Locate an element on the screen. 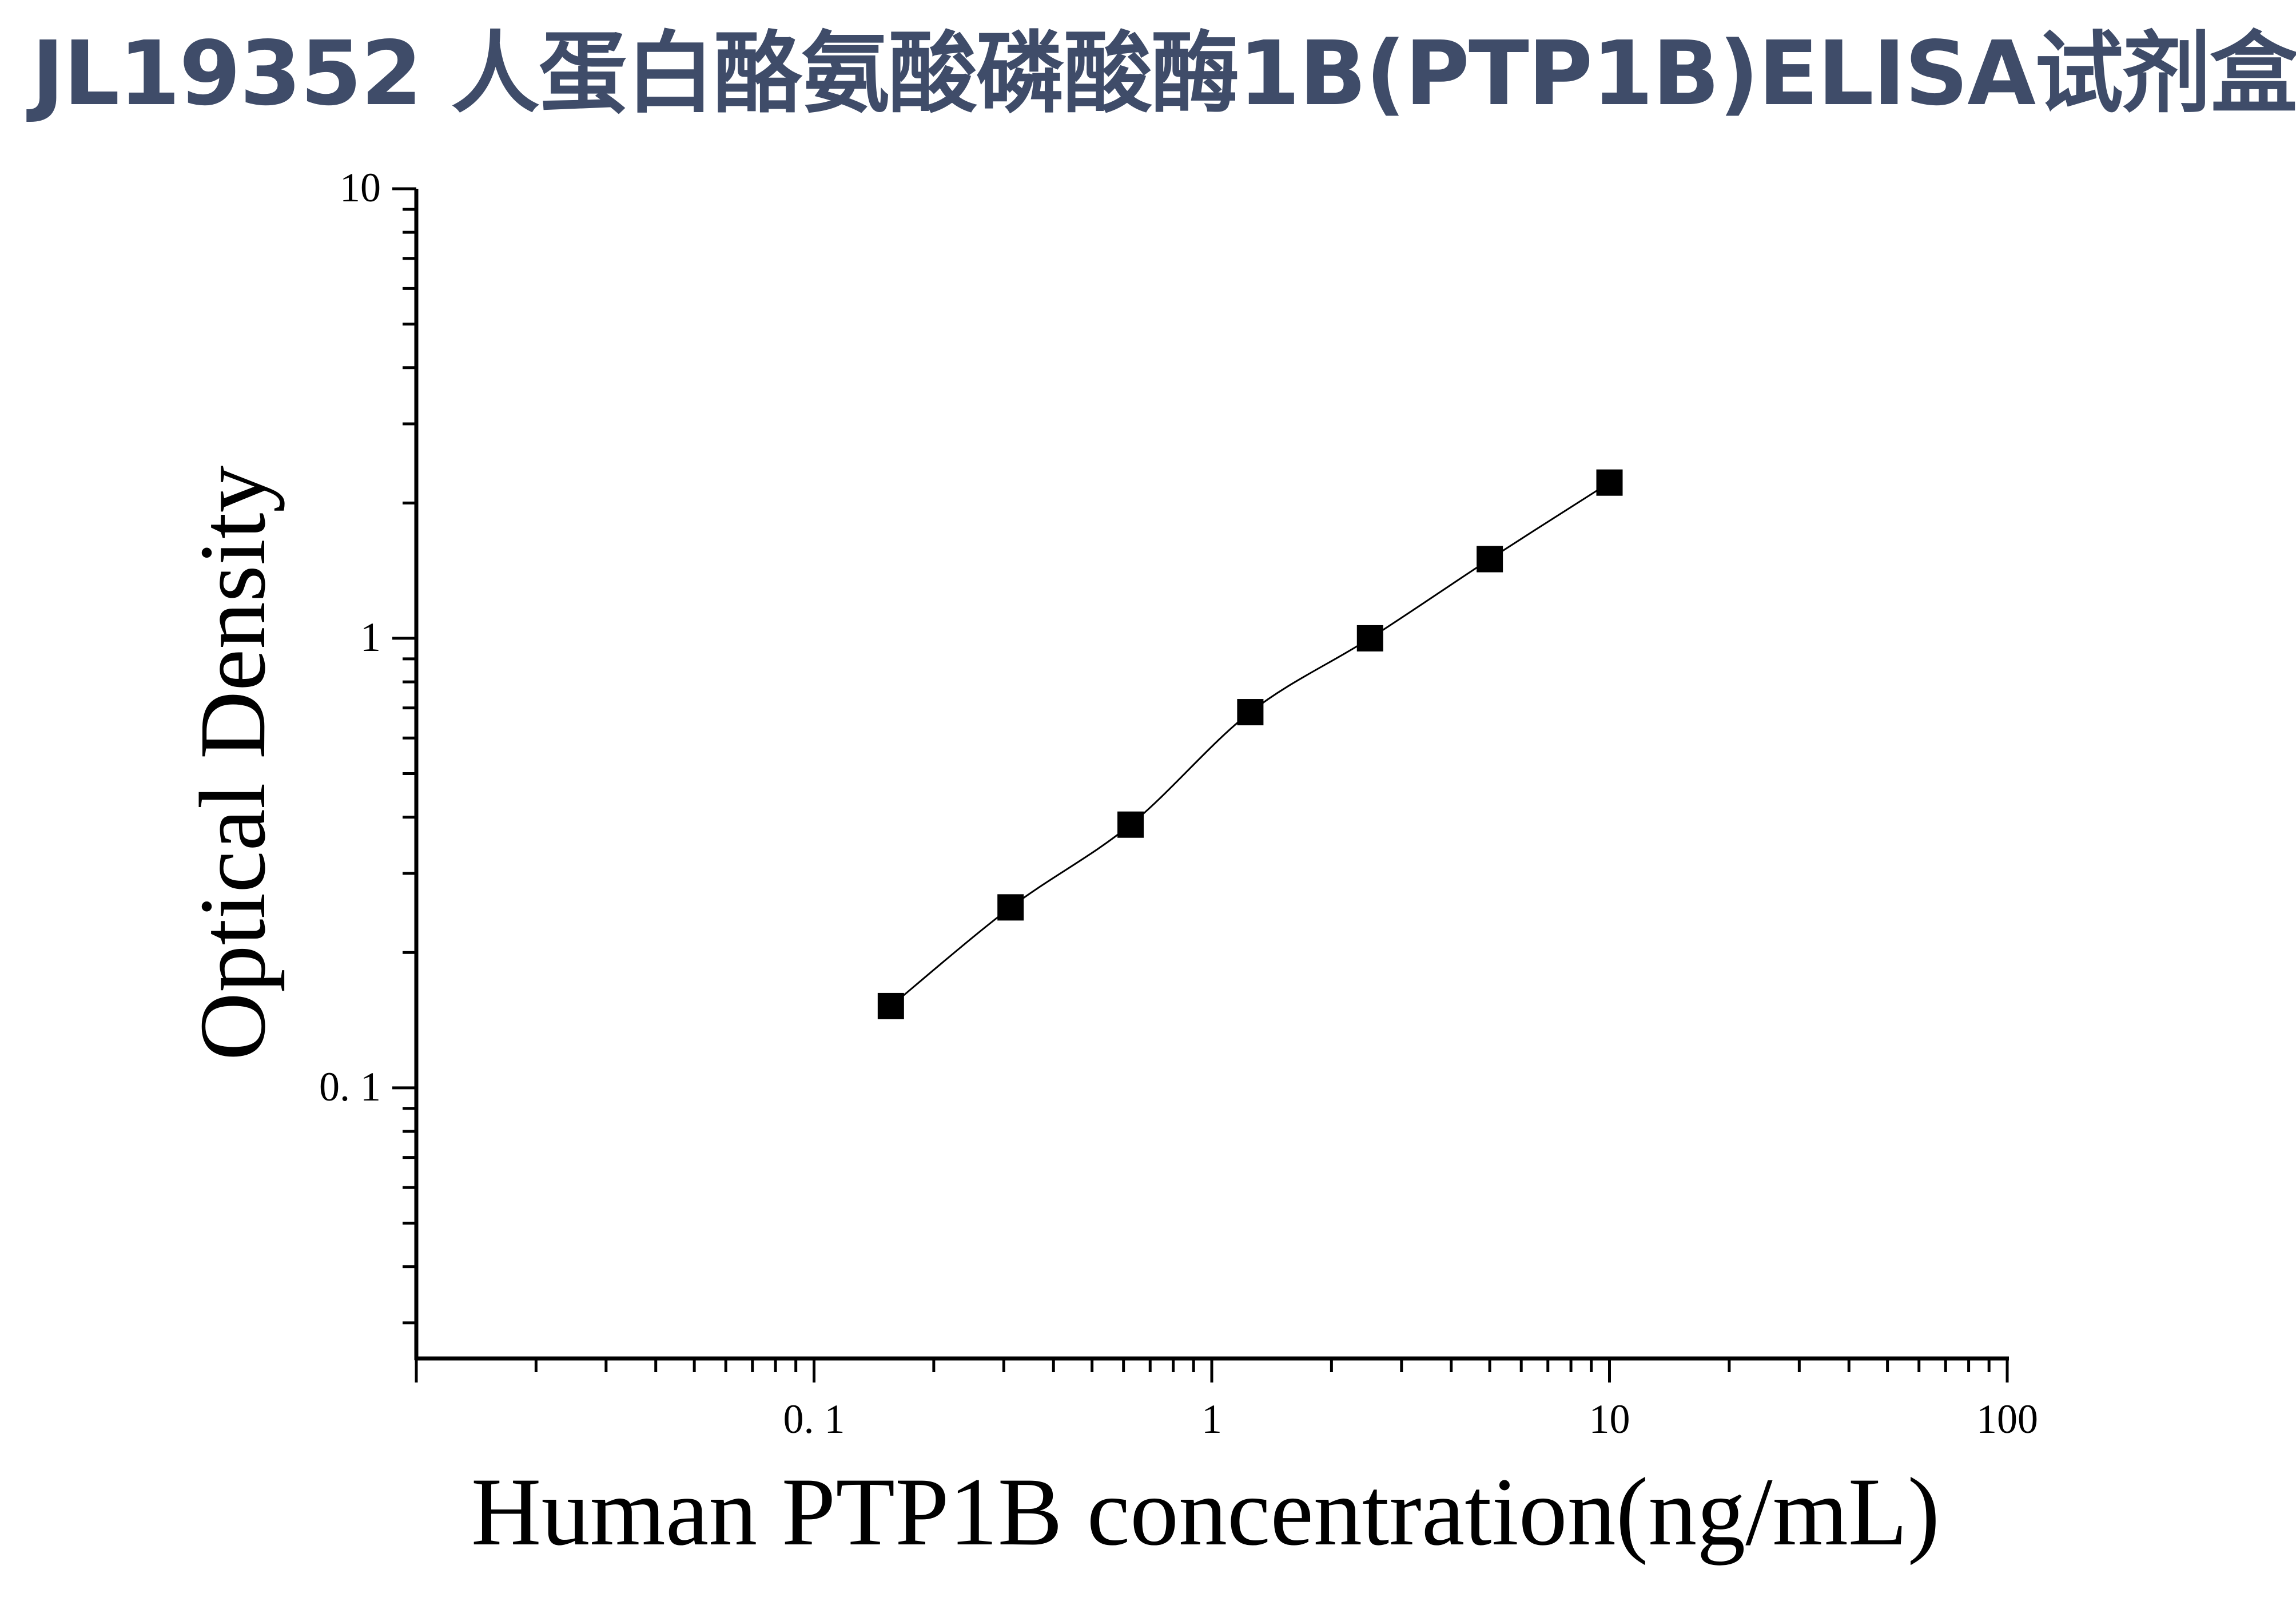 This screenshot has width=2296, height=1605. x-tick-label: 0. 1 is located at coordinates (814, 1419).